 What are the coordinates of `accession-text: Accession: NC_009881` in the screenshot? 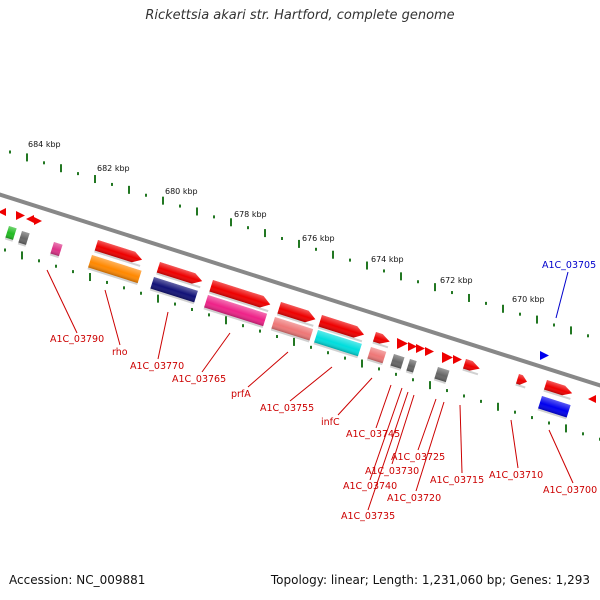 It's located at (77, 580).